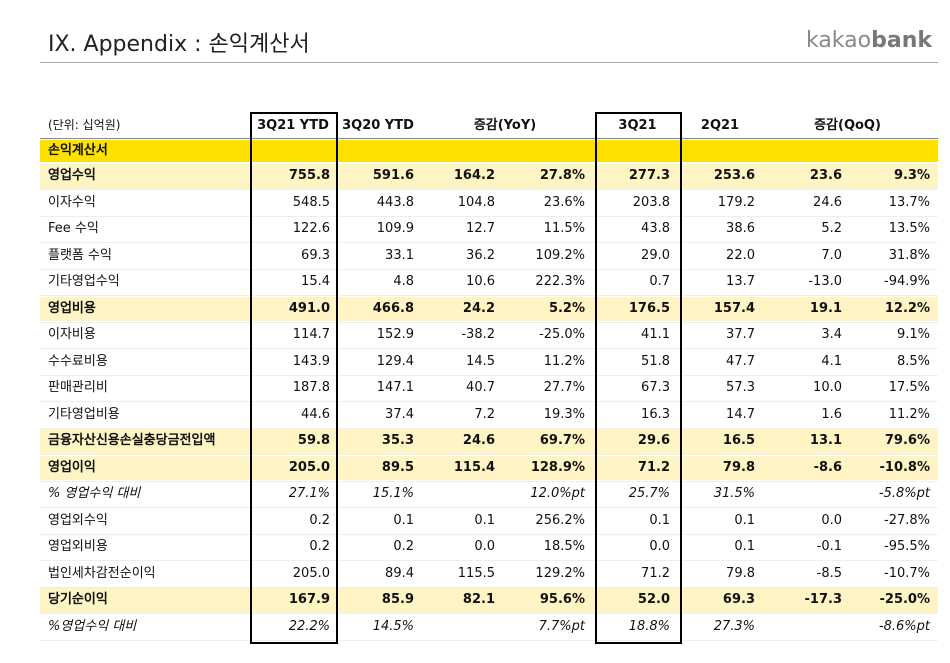  Describe the element at coordinates (474, 175) in the screenshot. I see `cell-value: 164.2` at that location.